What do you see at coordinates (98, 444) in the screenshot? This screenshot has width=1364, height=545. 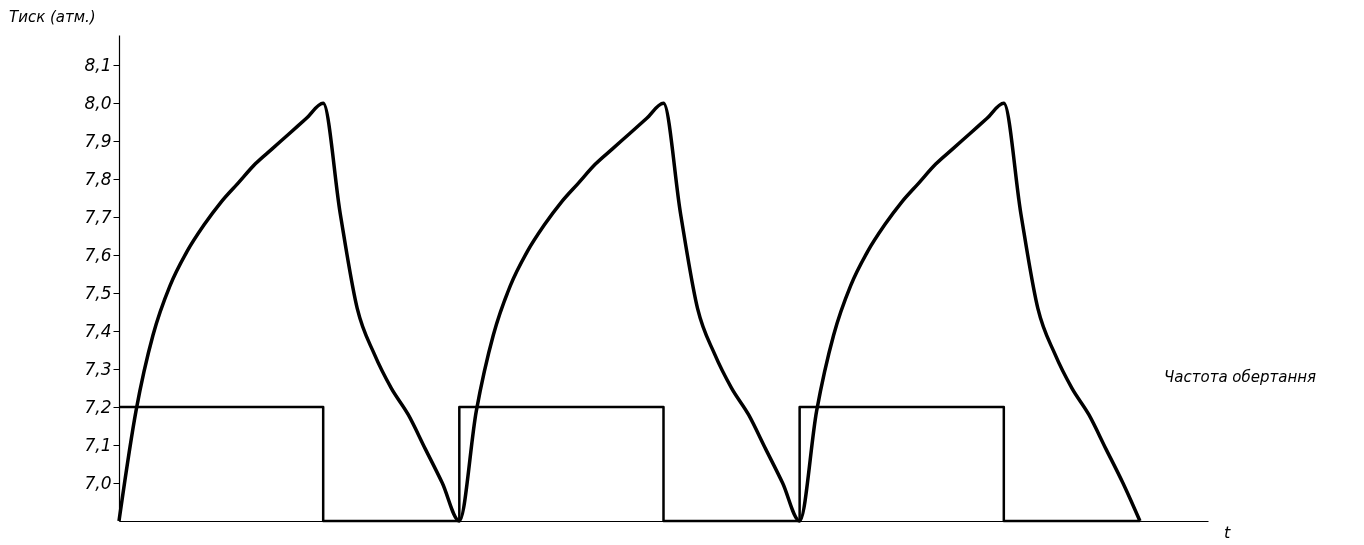 I see `y-tick-label: 7,1` at bounding box center [98, 444].